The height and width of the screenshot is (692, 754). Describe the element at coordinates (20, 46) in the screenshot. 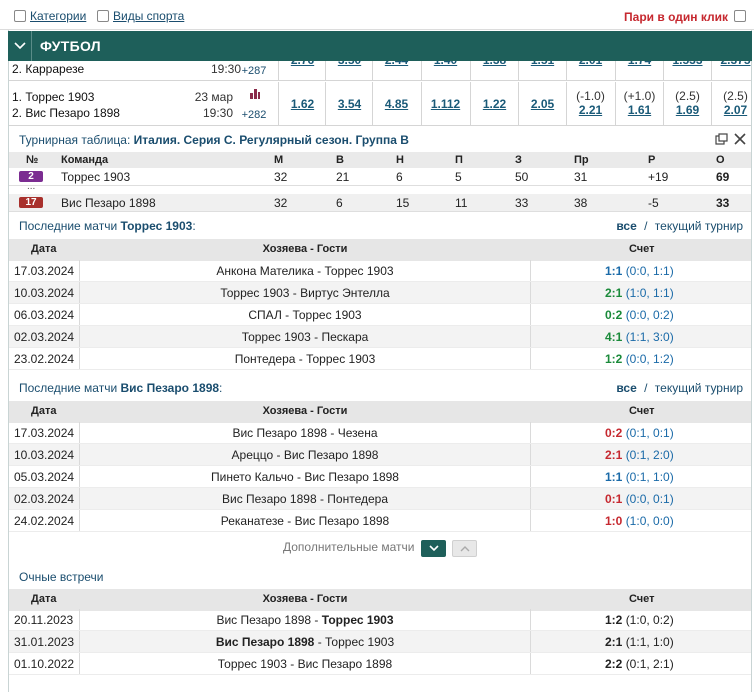

I see `chevron-down-icon` at that location.